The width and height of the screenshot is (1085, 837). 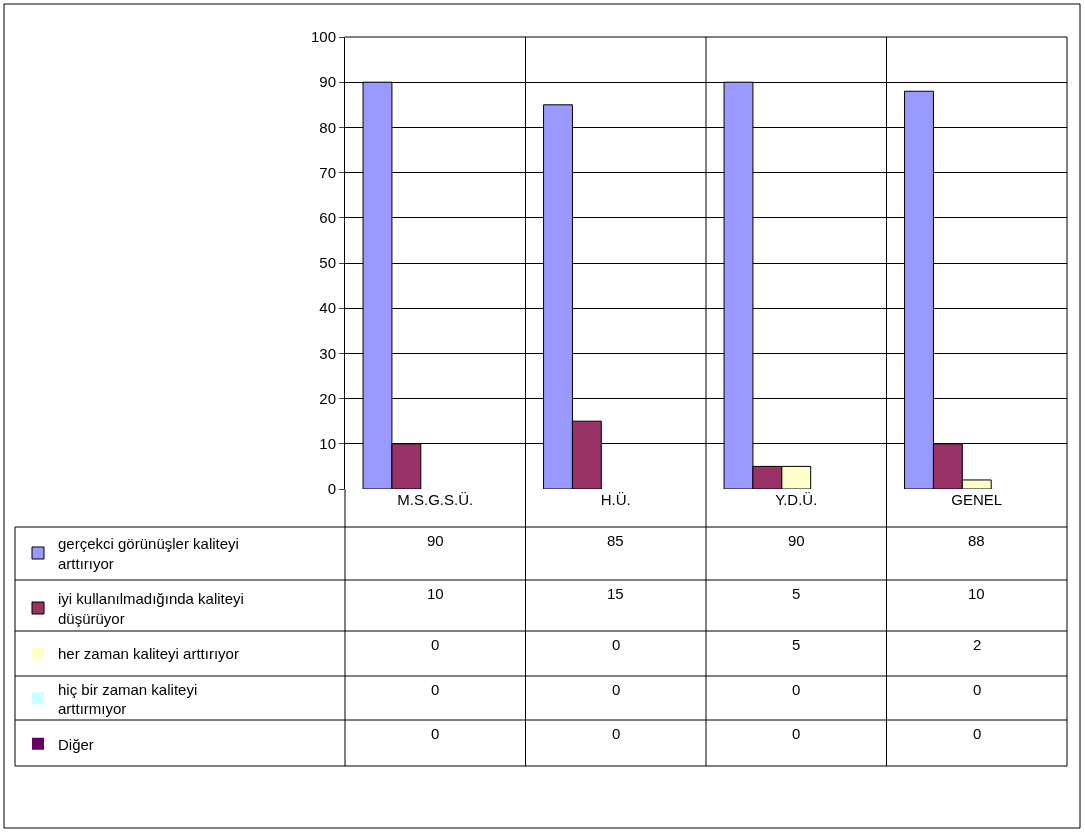 What do you see at coordinates (151, 608) in the screenshot?
I see `legend-label: iyi kullanılmadığında kaliteyi düşürüyor` at bounding box center [151, 608].